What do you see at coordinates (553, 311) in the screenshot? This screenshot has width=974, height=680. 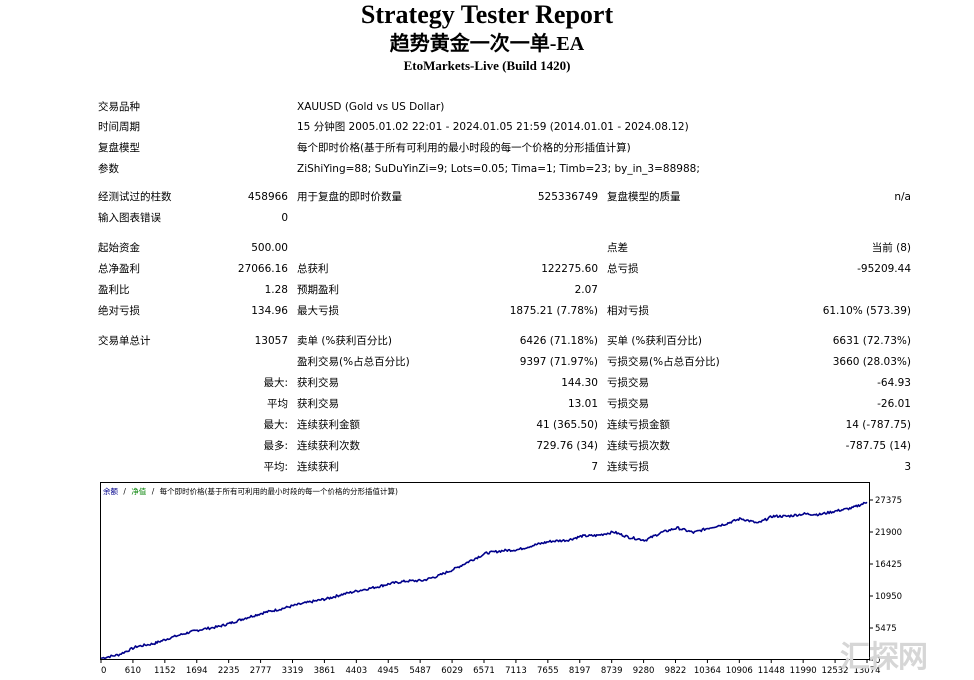 I see `maximal-drawdown-value: 1875.21 (7.78%)` at bounding box center [553, 311].